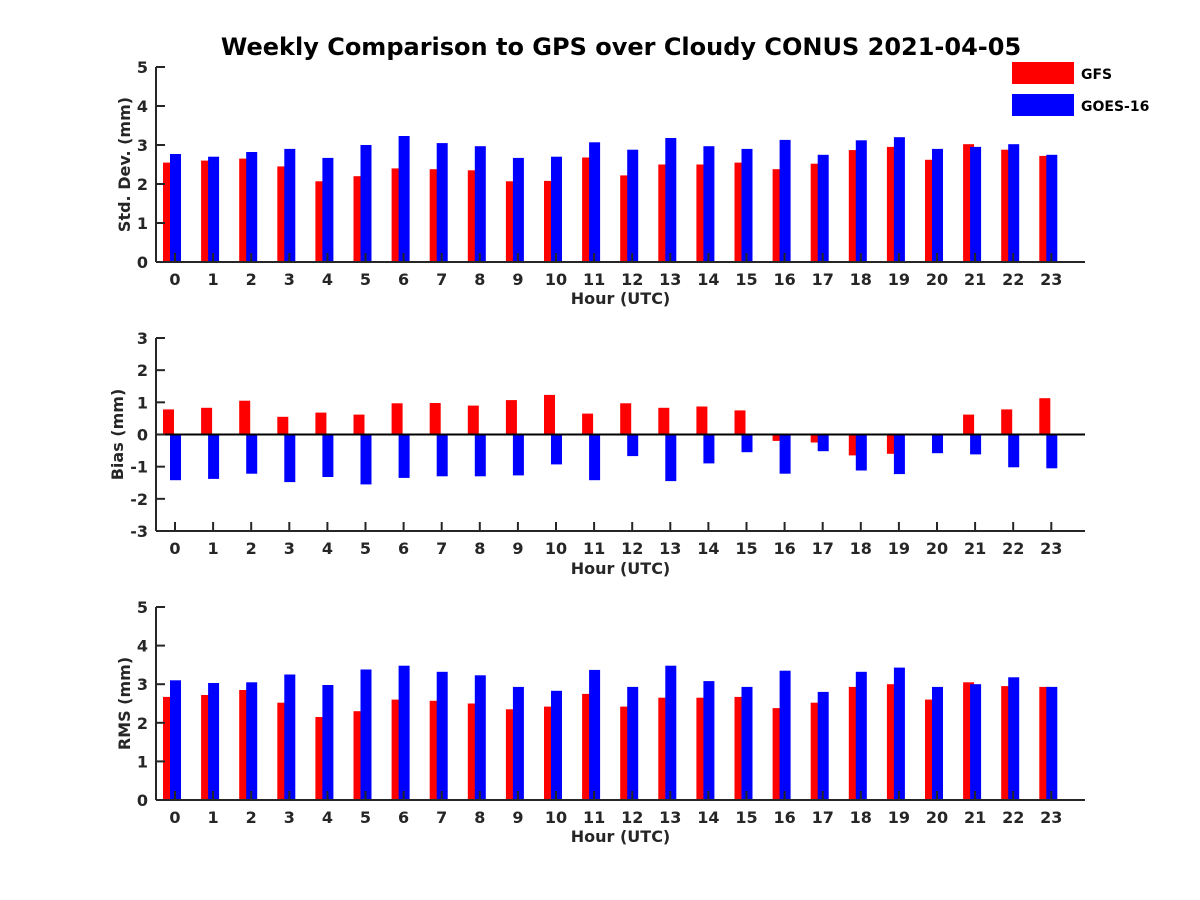  Describe the element at coordinates (594, 279) in the screenshot. I see `std-dev-x-tick-label: 11` at that location.